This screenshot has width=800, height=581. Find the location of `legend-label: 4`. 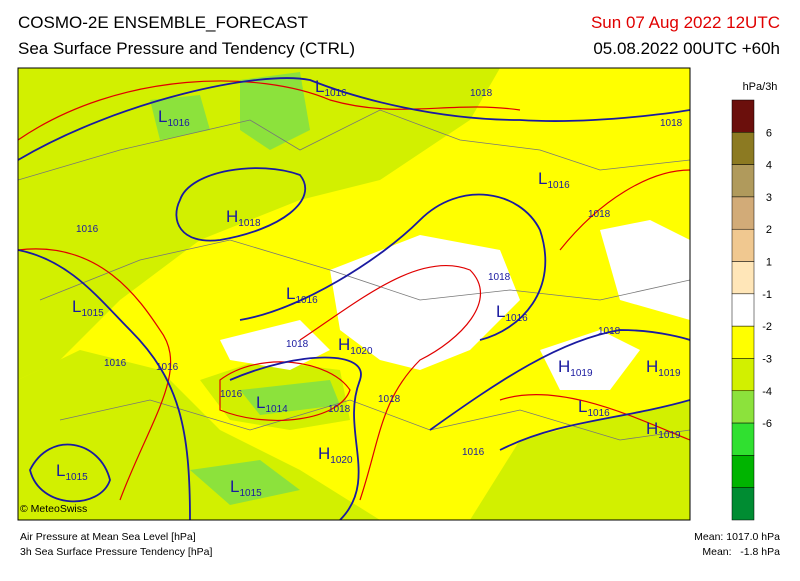

legend-label: 4 is located at coordinates (769, 166).